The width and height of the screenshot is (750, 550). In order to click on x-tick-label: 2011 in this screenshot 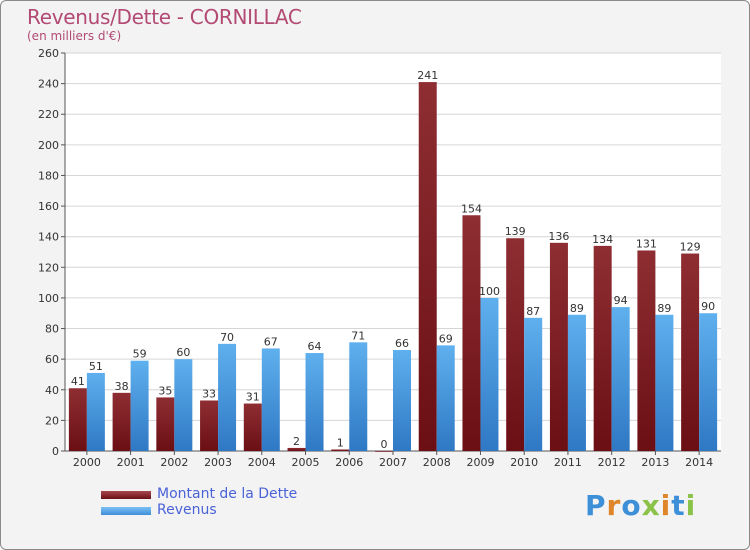, I will do `click(568, 462)`.